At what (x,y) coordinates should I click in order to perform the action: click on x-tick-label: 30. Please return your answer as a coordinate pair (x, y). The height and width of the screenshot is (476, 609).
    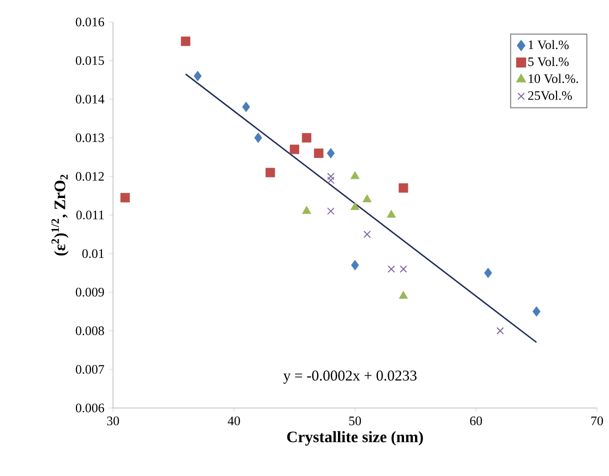
    Looking at the image, I should click on (113, 421).